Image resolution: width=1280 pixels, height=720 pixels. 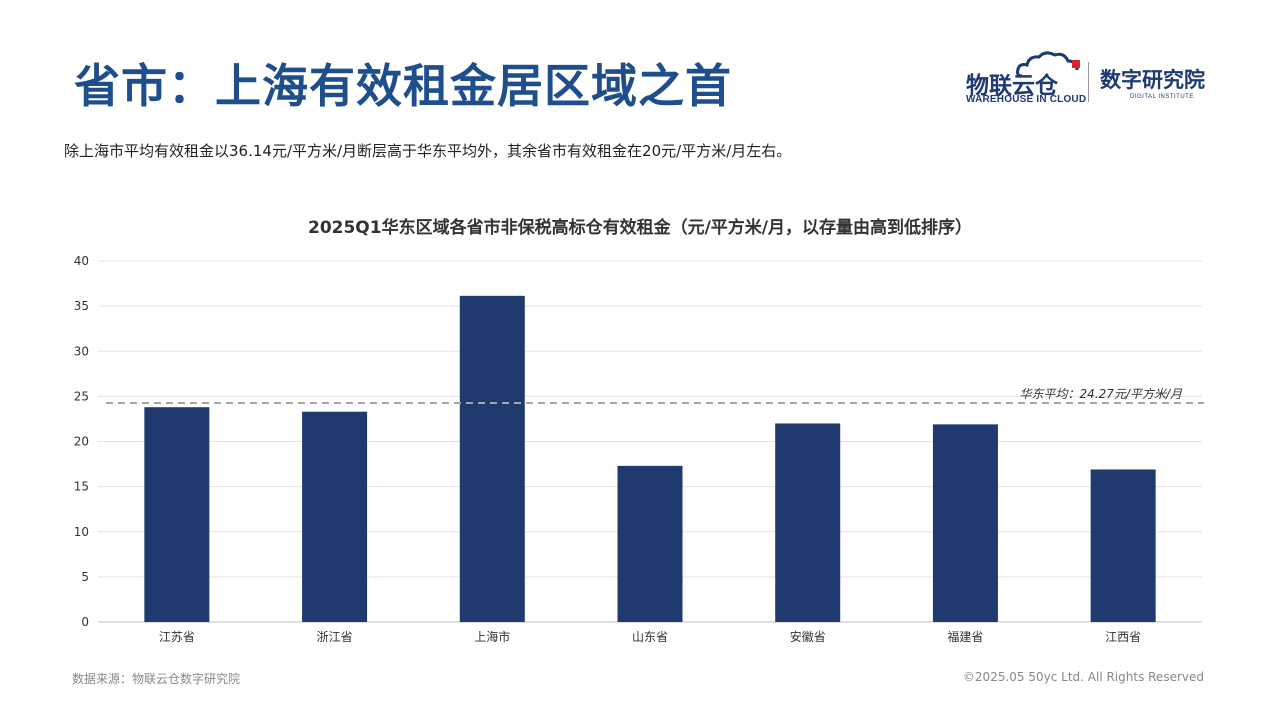 What do you see at coordinates (808, 636) in the screenshot?
I see `x-tick-label: 安徽省` at bounding box center [808, 636].